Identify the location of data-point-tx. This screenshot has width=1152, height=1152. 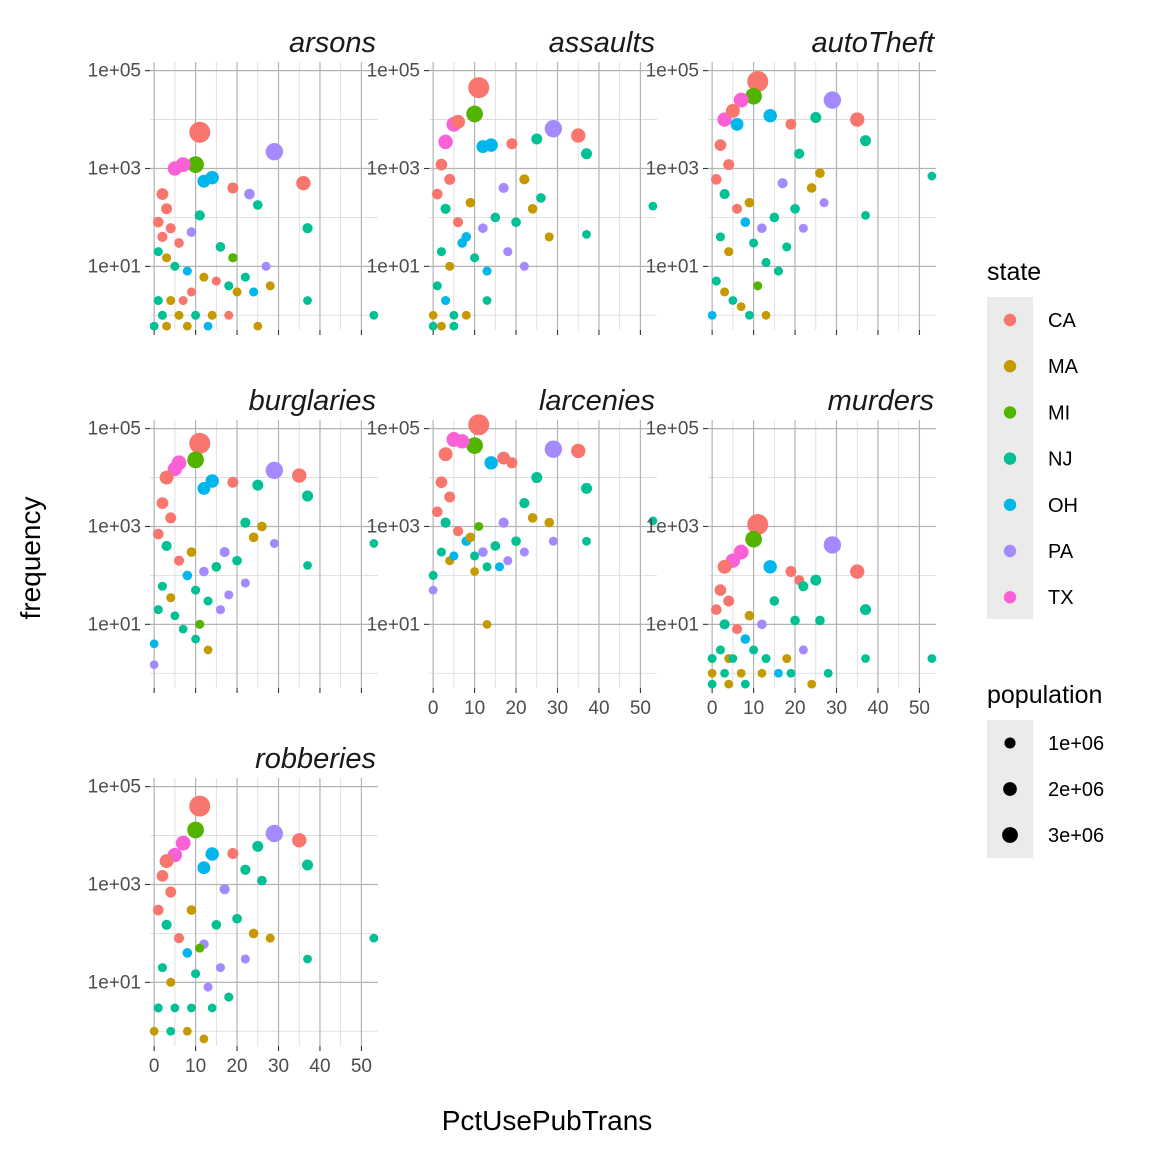
(445, 142).